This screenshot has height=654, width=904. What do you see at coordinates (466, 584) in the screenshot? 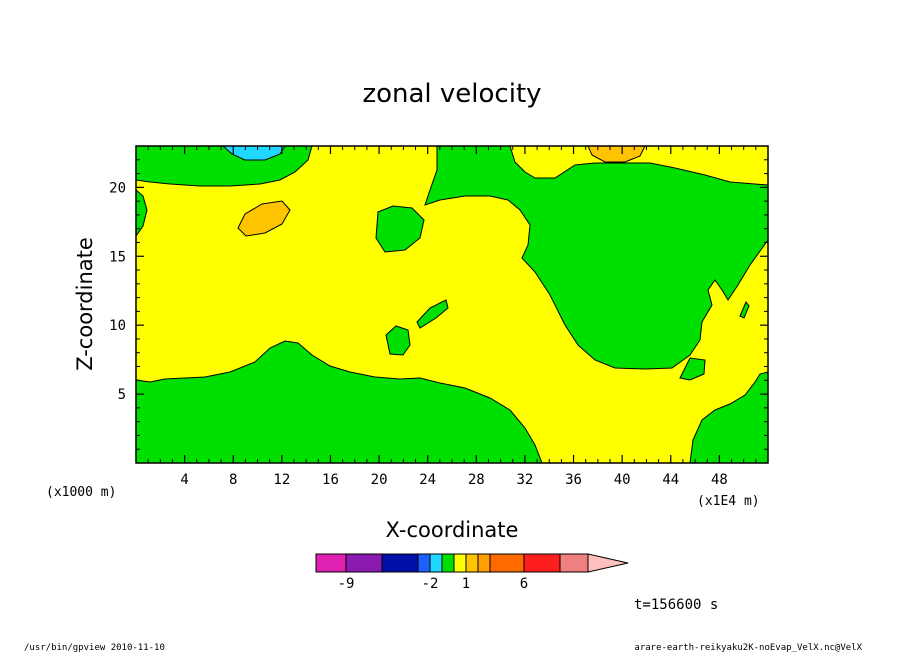
I see `colorbar-label: 1` at bounding box center [466, 584].